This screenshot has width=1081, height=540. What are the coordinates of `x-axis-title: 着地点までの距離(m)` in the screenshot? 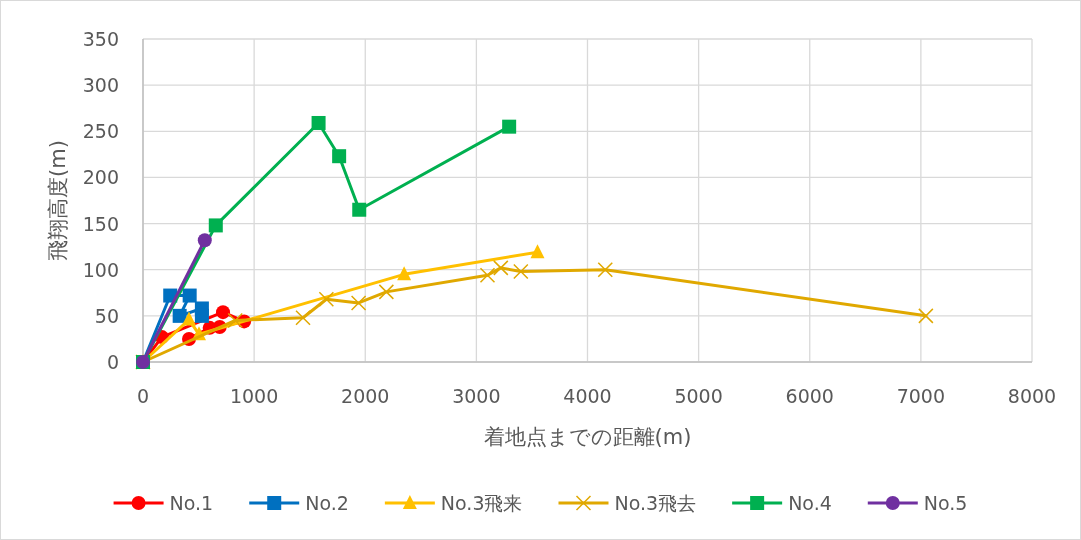 It's located at (587, 437).